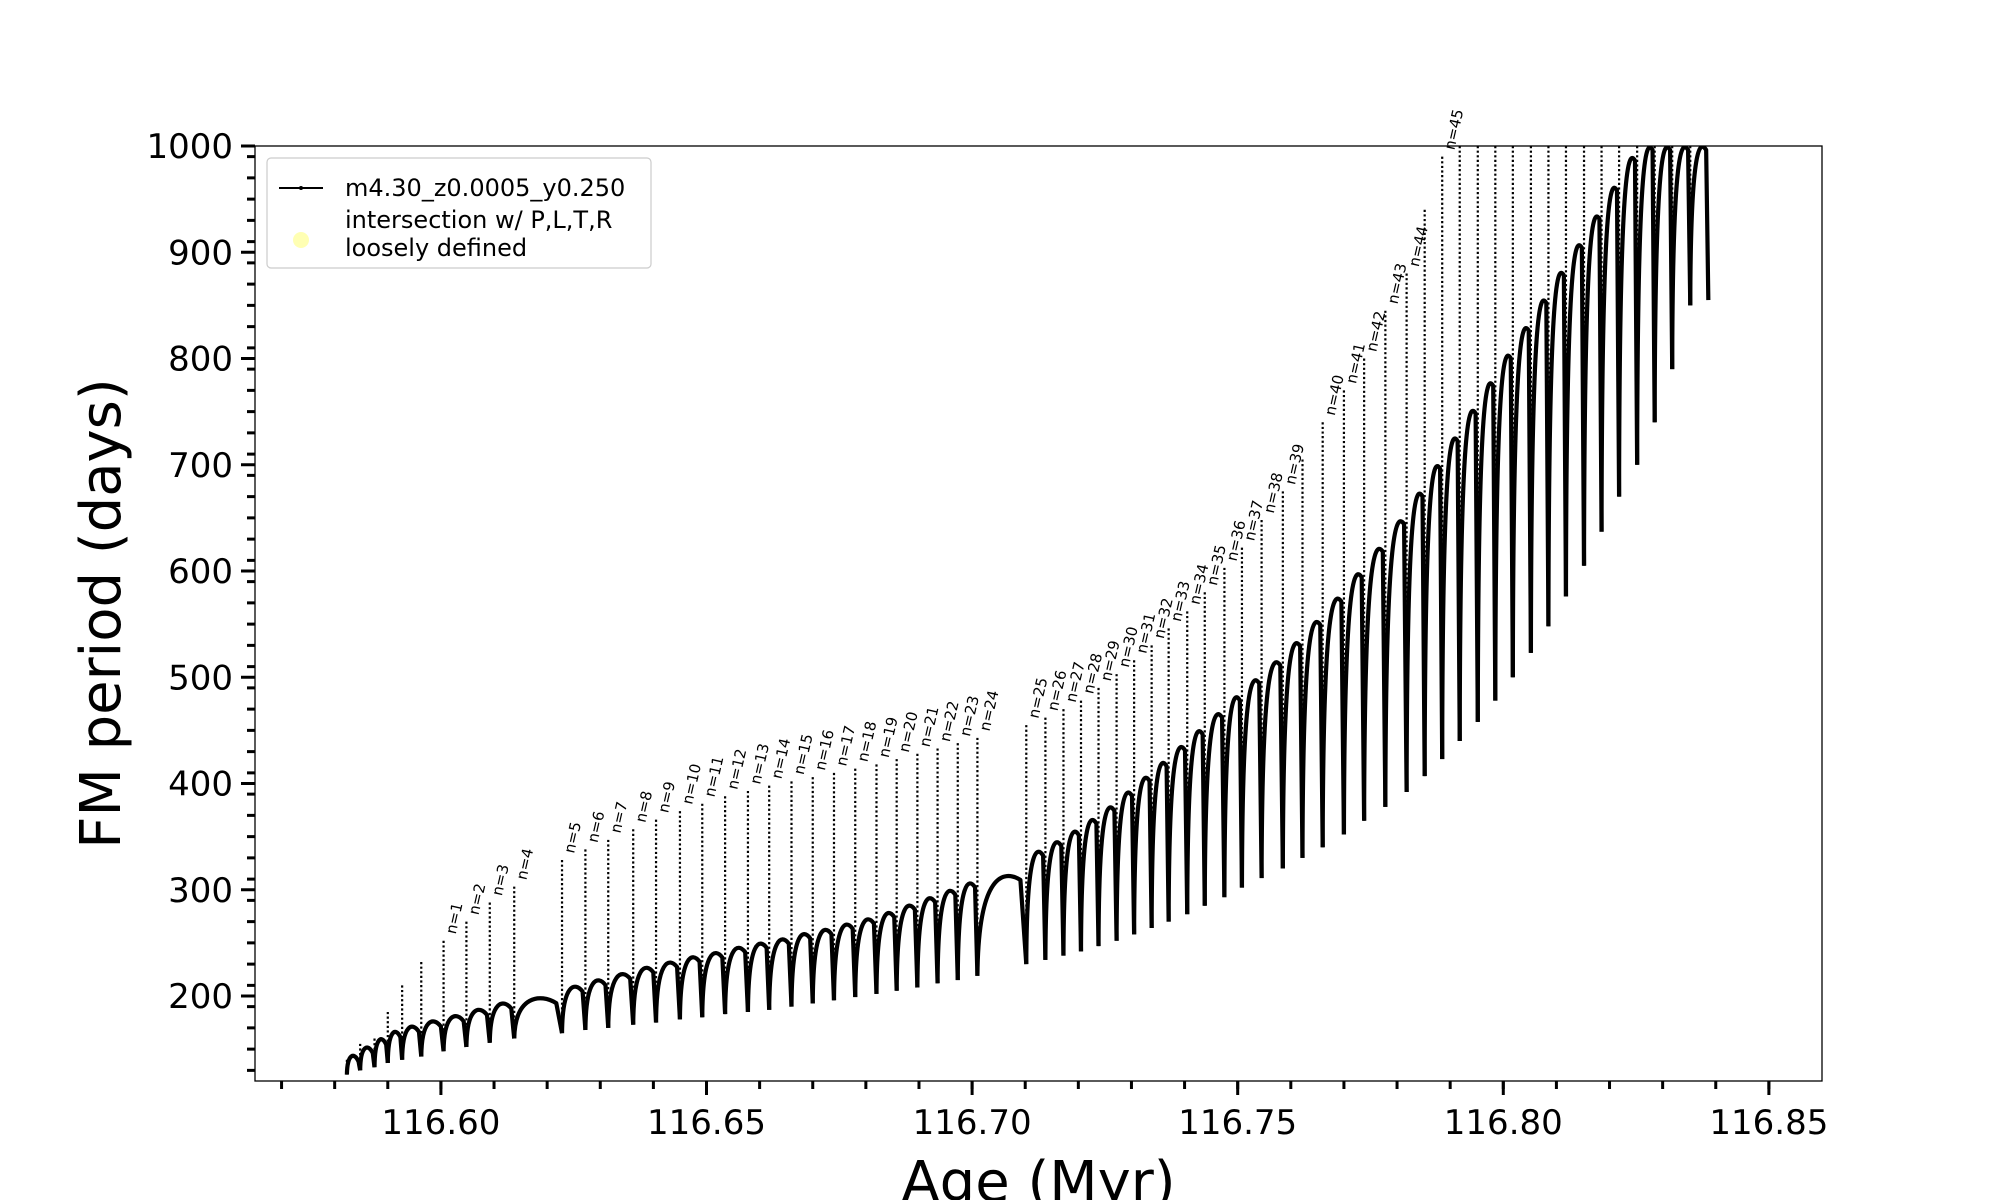 The image size is (2000, 1200). Describe the element at coordinates (101, 613) in the screenshot. I see `y-axis-title: FM period (days)` at that location.